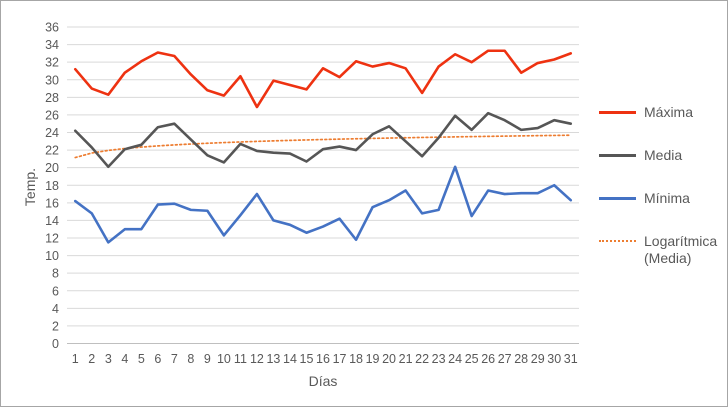 This screenshot has height=407, width=728. I want to click on y-tick-label: 16, so click(52, 203).